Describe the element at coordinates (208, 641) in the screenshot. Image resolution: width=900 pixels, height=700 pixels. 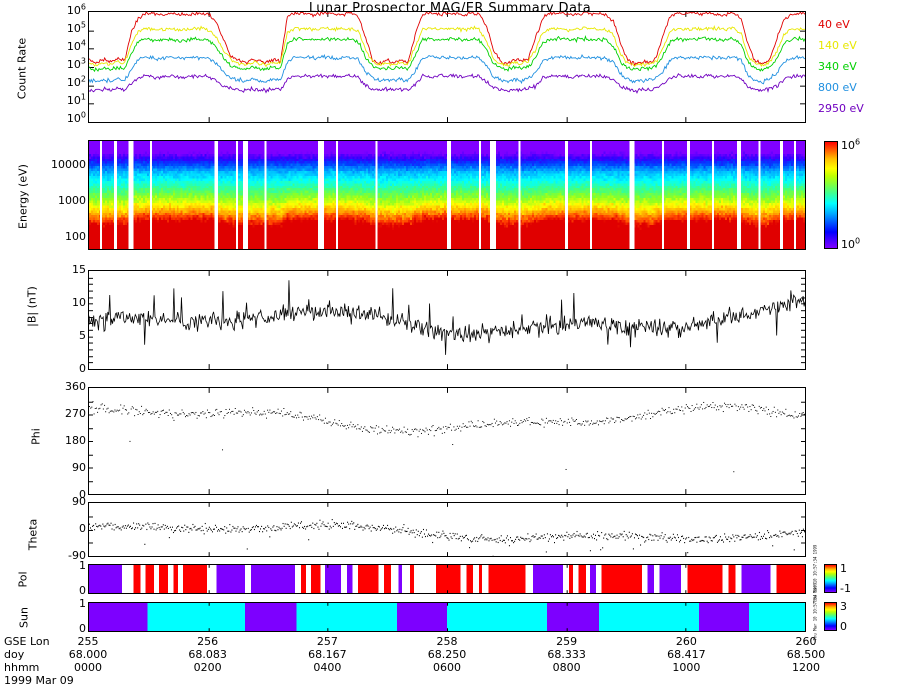
I see `x-tick-value: 256` at that location.